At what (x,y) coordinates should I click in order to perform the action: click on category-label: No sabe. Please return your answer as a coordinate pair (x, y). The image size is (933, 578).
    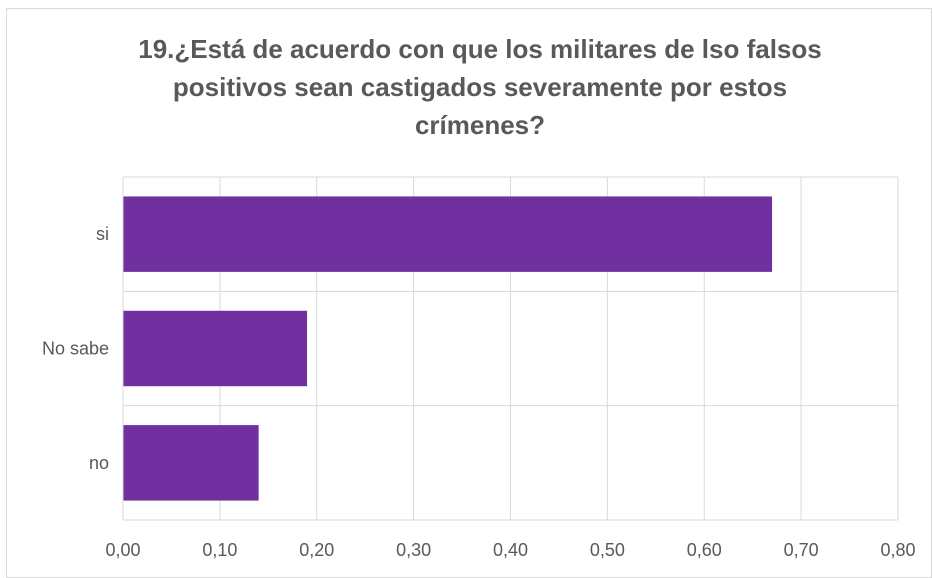
    Looking at the image, I should click on (75, 349).